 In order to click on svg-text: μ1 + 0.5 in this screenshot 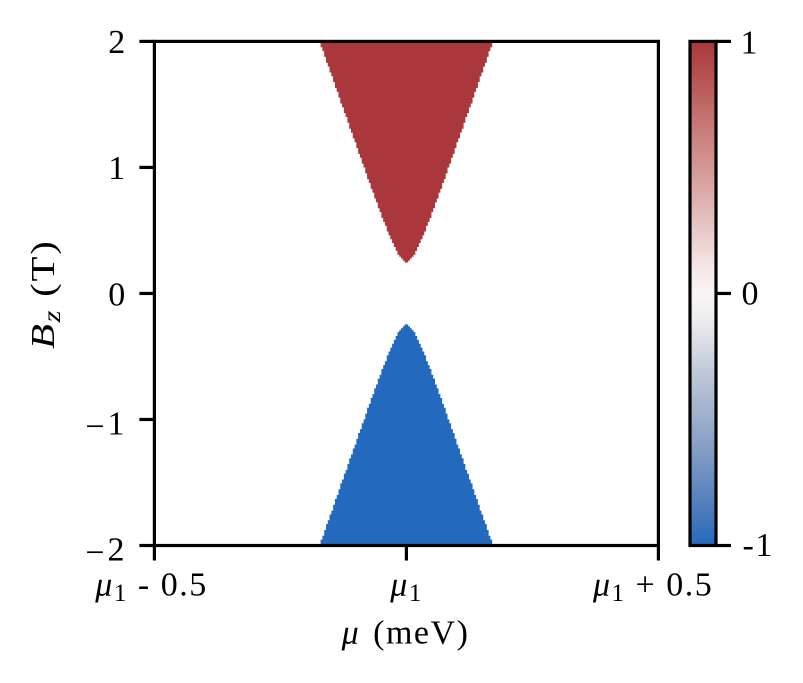, I will do `click(652, 586)`.